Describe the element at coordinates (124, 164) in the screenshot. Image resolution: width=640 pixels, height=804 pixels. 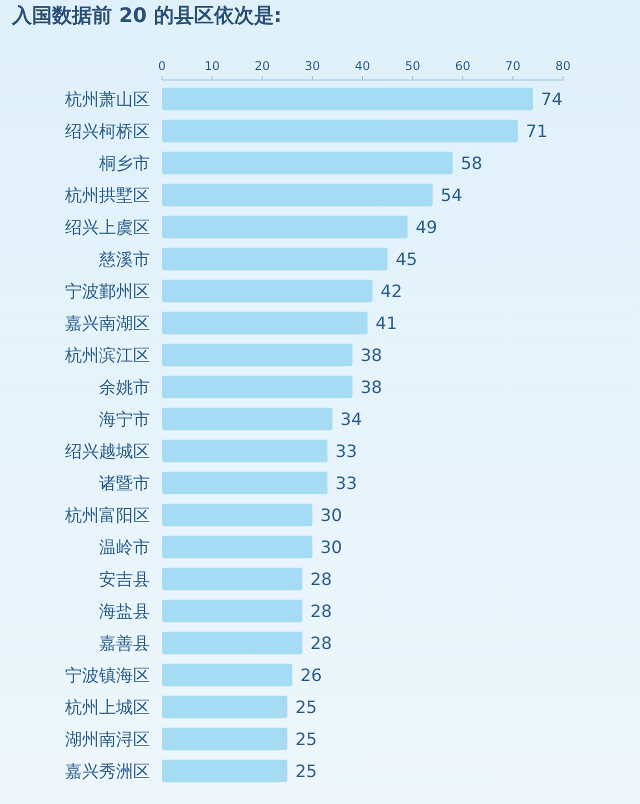
I see `y-tick-label: 桐乡市` at that location.